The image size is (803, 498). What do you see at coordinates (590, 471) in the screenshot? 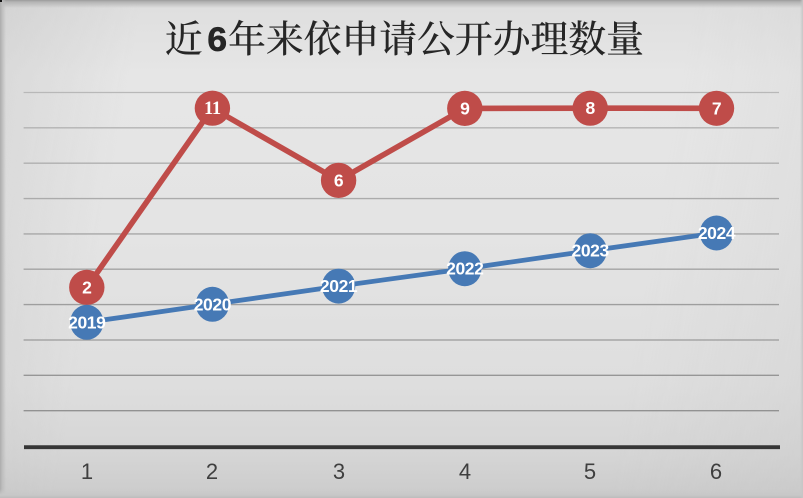
I see `svg-text: 5` at bounding box center [590, 471].